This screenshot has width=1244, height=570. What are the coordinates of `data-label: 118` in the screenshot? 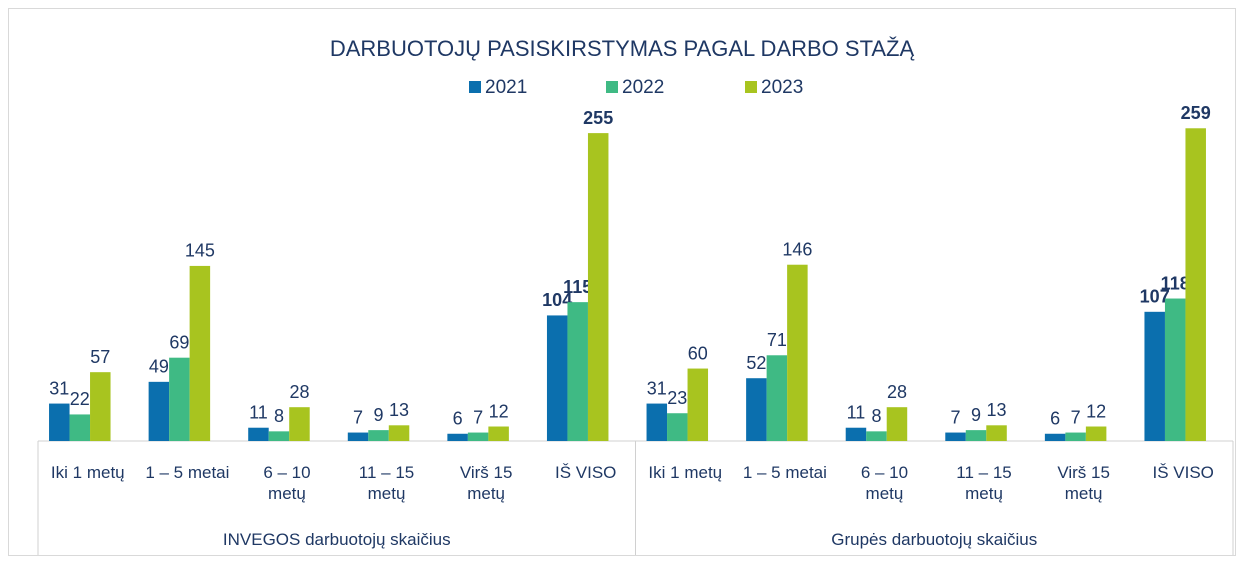 It's located at (1175, 283).